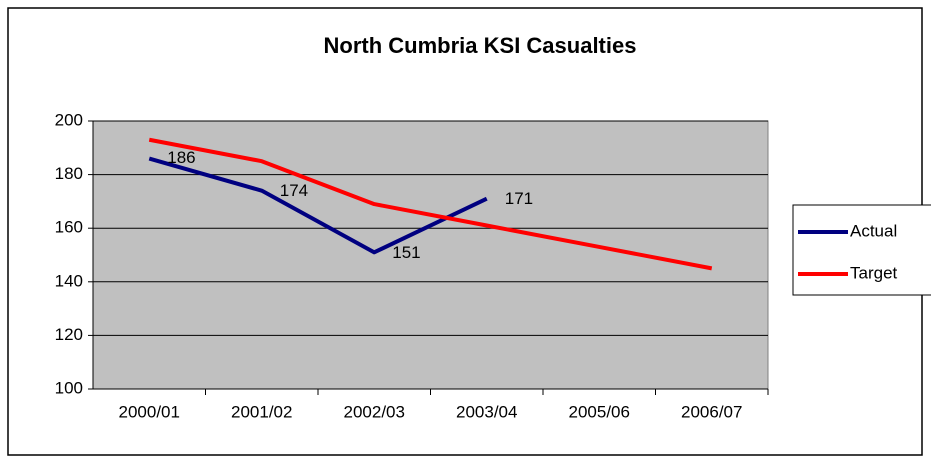 The image size is (931, 464). I want to click on y-tick-label: 200, so click(69, 119).